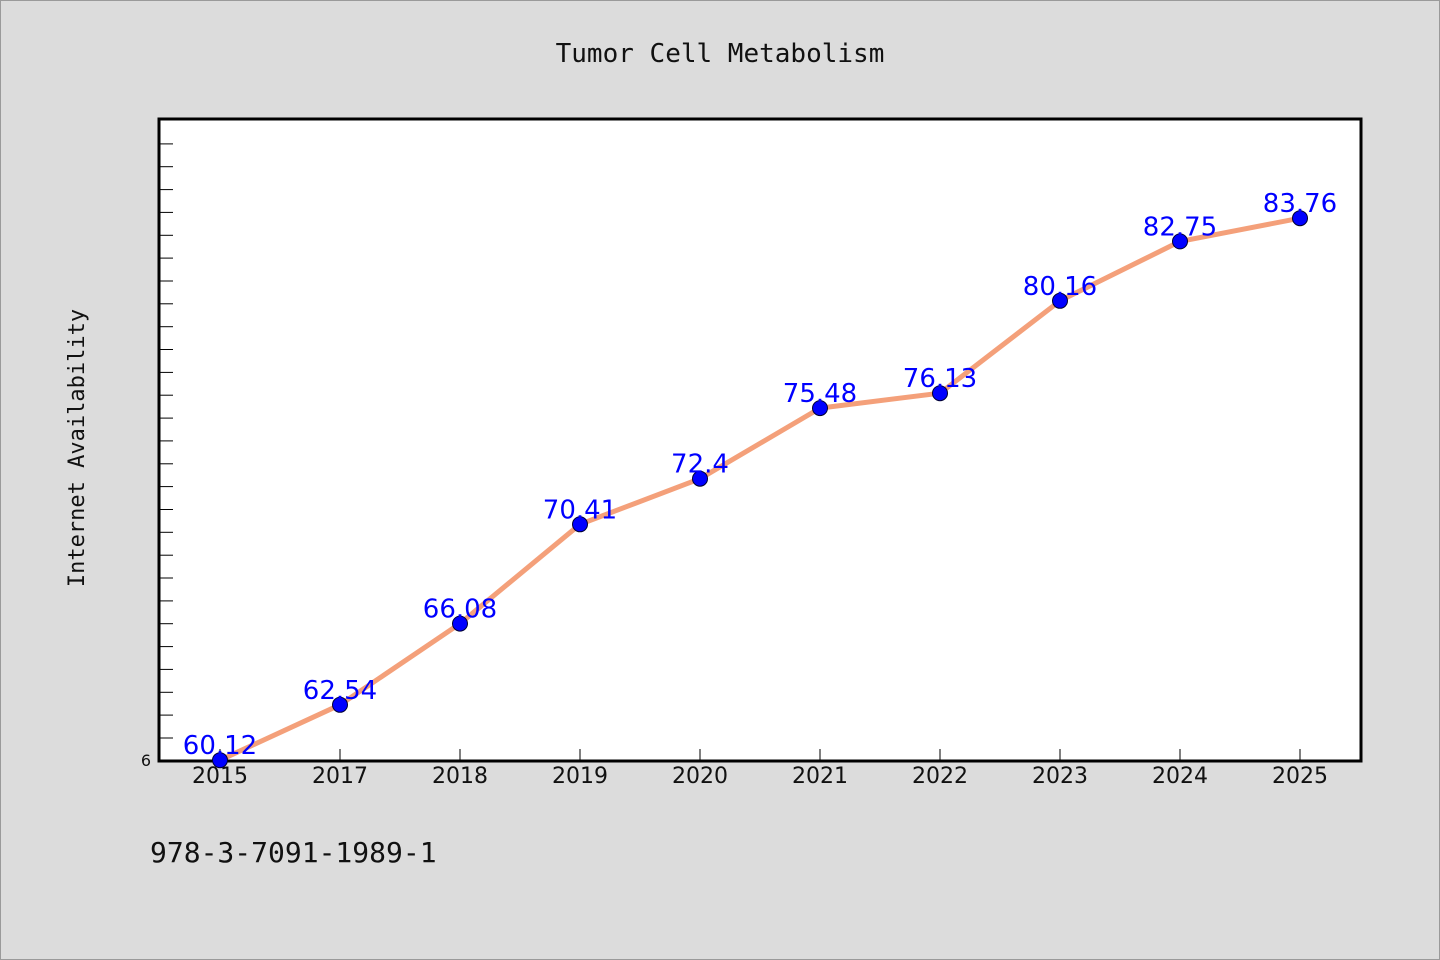 This screenshot has width=1440, height=960. What do you see at coordinates (700, 776) in the screenshot?
I see `x-tick-label: 2020` at bounding box center [700, 776].